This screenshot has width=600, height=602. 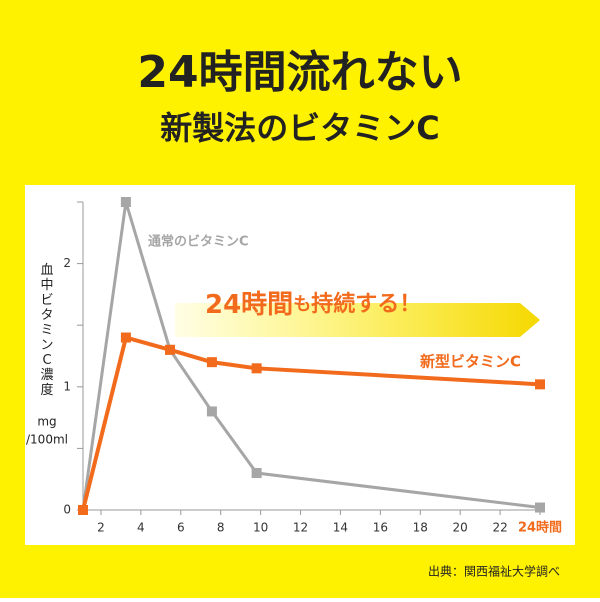 What do you see at coordinates (46, 300) in the screenshot?
I see `y-label-char: ビ` at bounding box center [46, 300].